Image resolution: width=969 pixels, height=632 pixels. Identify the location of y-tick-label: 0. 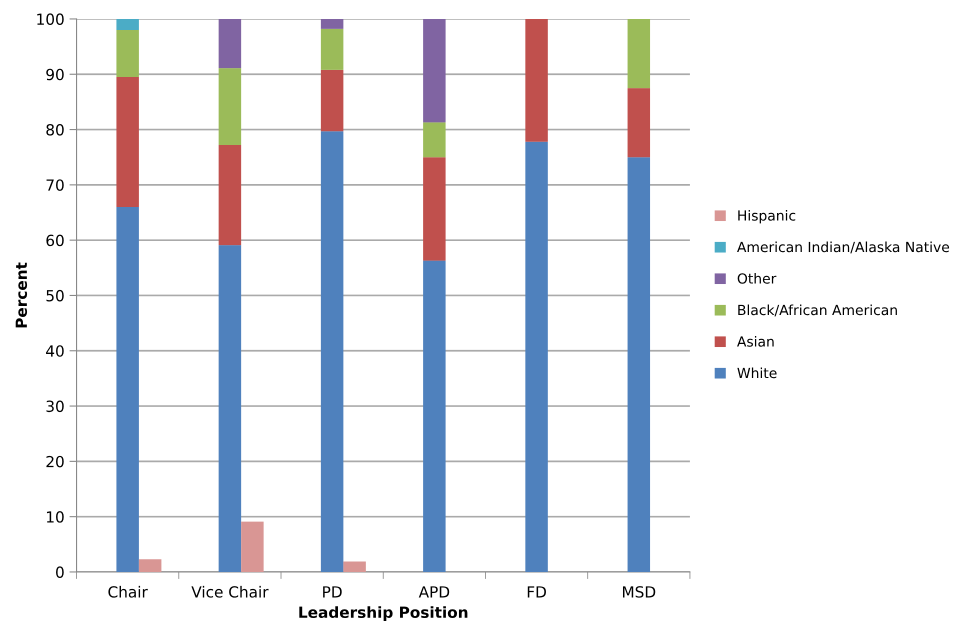
(60, 572).